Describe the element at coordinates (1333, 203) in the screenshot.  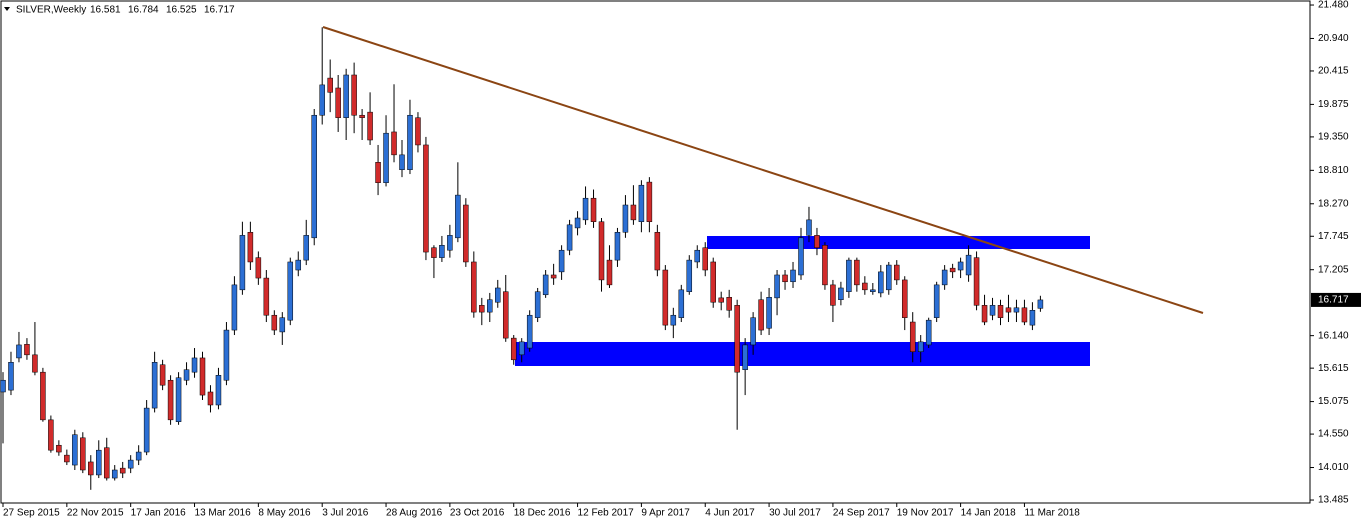
I see `y-tick-label: 18.270` at that location.